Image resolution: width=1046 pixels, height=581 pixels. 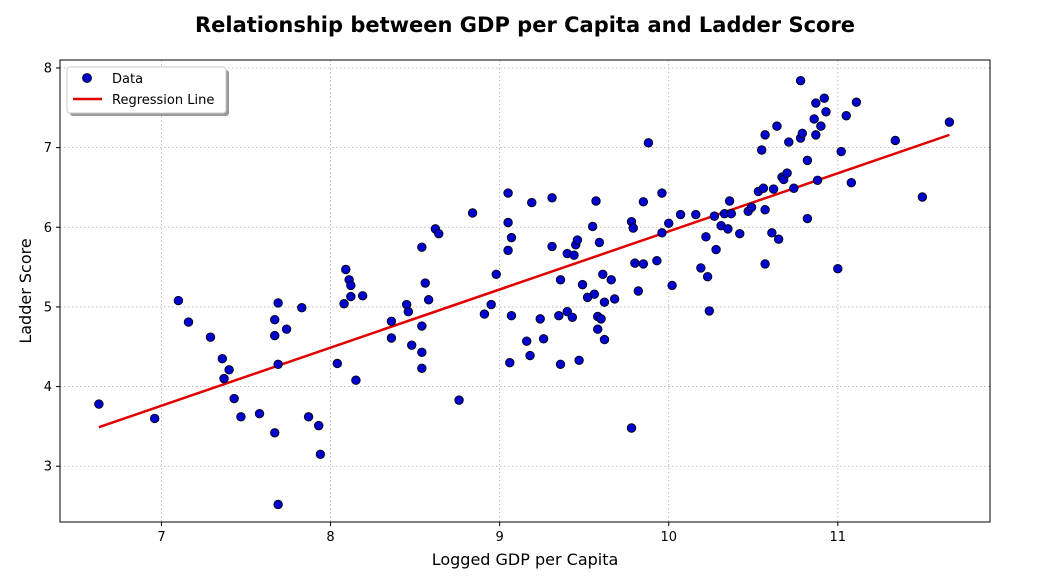 I want to click on y-axis-ticks: 3 4 5 6 7 8, so click(x=52, y=268).